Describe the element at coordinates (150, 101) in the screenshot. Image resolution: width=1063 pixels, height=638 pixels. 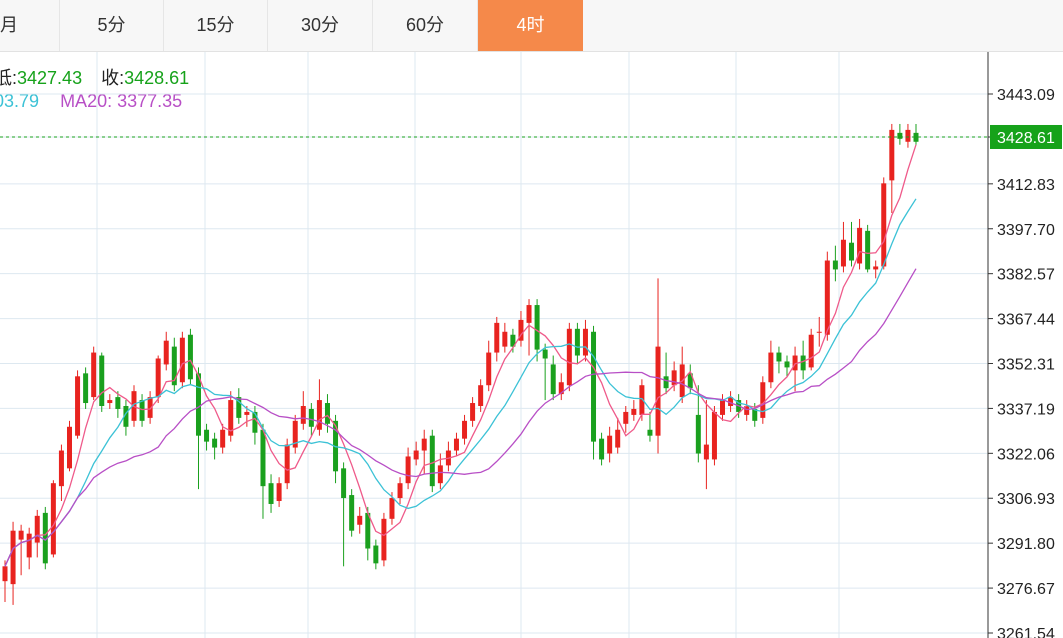
I see `ma20-value: 3377.35` at that location.